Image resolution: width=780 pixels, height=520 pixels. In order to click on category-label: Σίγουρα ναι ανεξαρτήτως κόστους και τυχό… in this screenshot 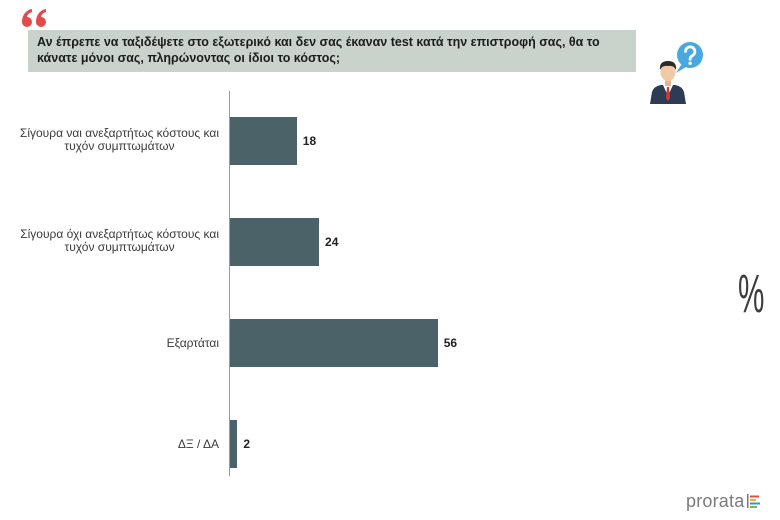, I will do `click(119, 140)`.